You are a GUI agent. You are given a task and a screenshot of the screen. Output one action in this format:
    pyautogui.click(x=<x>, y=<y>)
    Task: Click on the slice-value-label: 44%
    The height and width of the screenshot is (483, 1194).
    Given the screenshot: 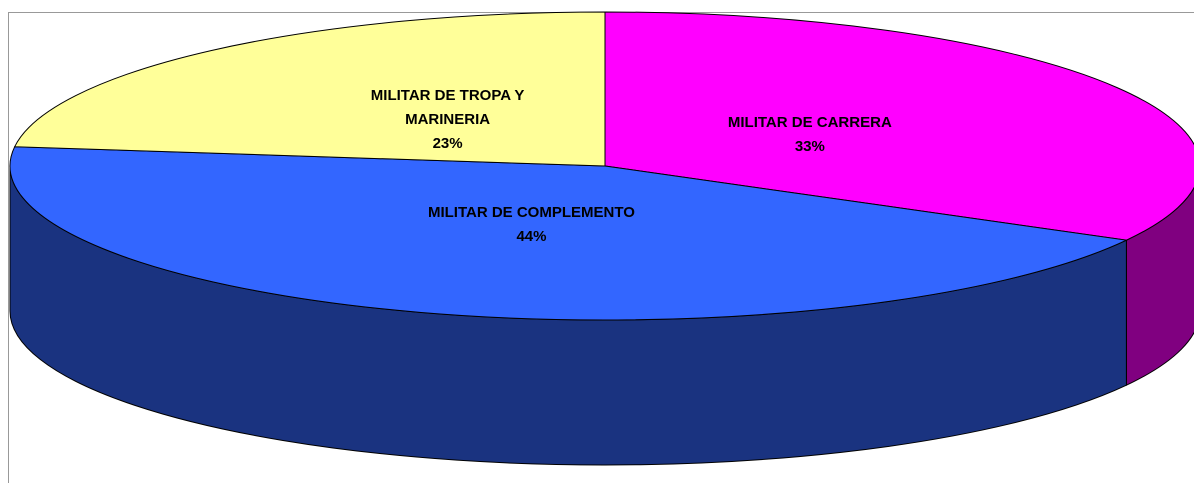 What is the action you would take?
    pyautogui.click(x=531, y=236)
    